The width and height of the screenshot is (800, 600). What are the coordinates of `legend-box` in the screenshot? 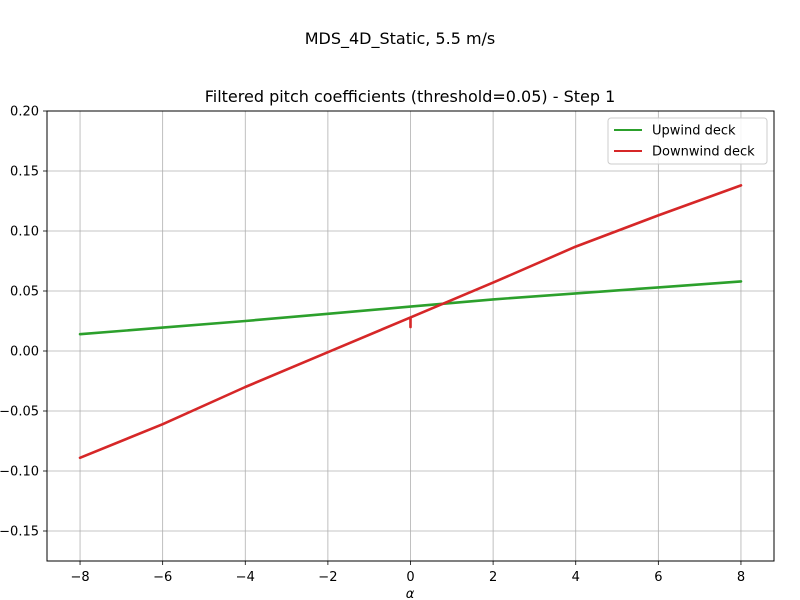 It's located at (687, 141).